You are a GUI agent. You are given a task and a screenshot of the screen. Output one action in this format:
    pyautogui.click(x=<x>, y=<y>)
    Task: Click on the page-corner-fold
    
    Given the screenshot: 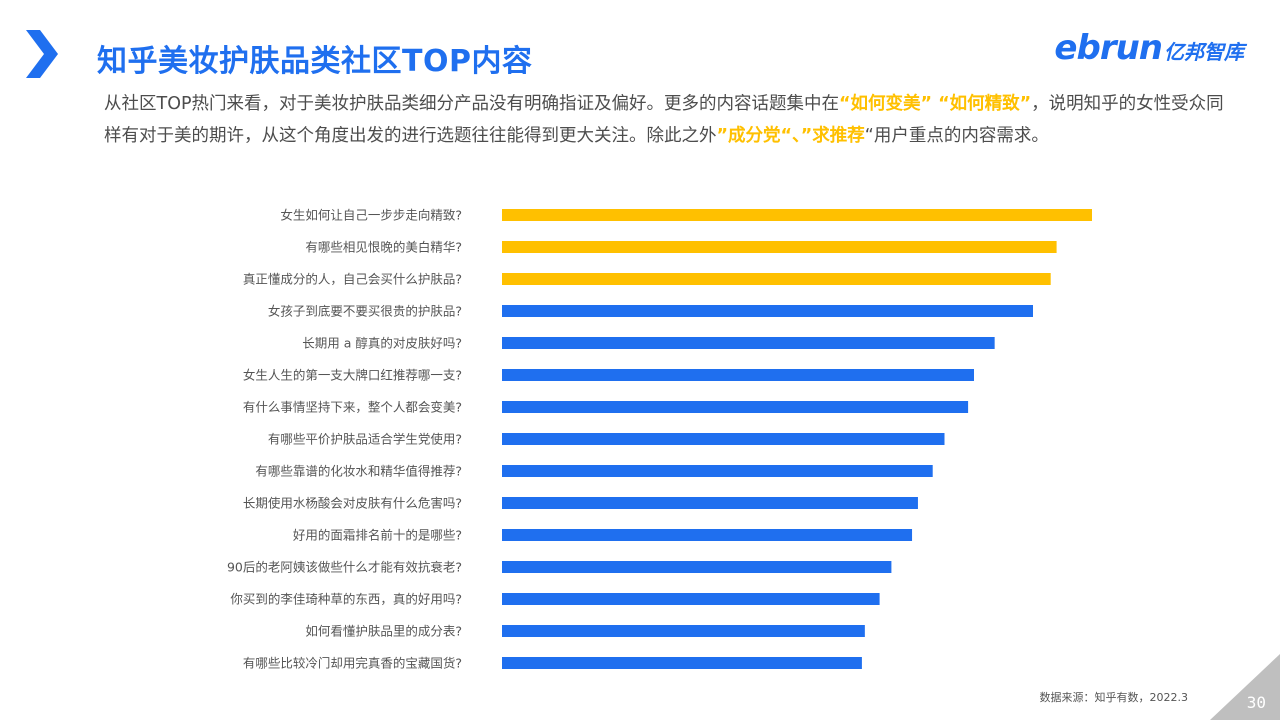 What is the action you would take?
    pyautogui.click(x=1245, y=687)
    